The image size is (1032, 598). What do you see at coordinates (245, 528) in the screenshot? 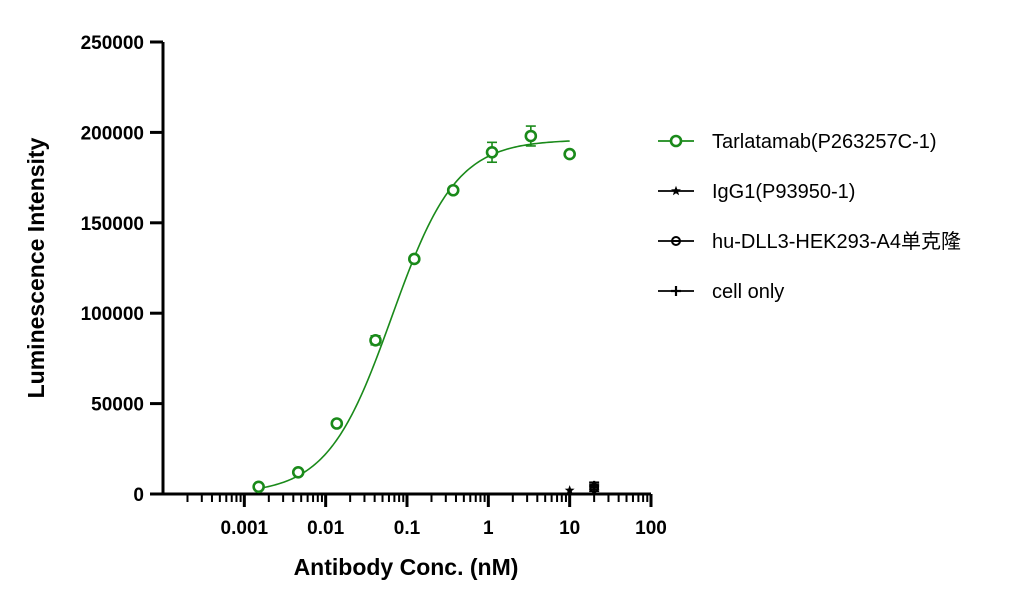
I see `x-tick-label: 0.001` at bounding box center [245, 528].